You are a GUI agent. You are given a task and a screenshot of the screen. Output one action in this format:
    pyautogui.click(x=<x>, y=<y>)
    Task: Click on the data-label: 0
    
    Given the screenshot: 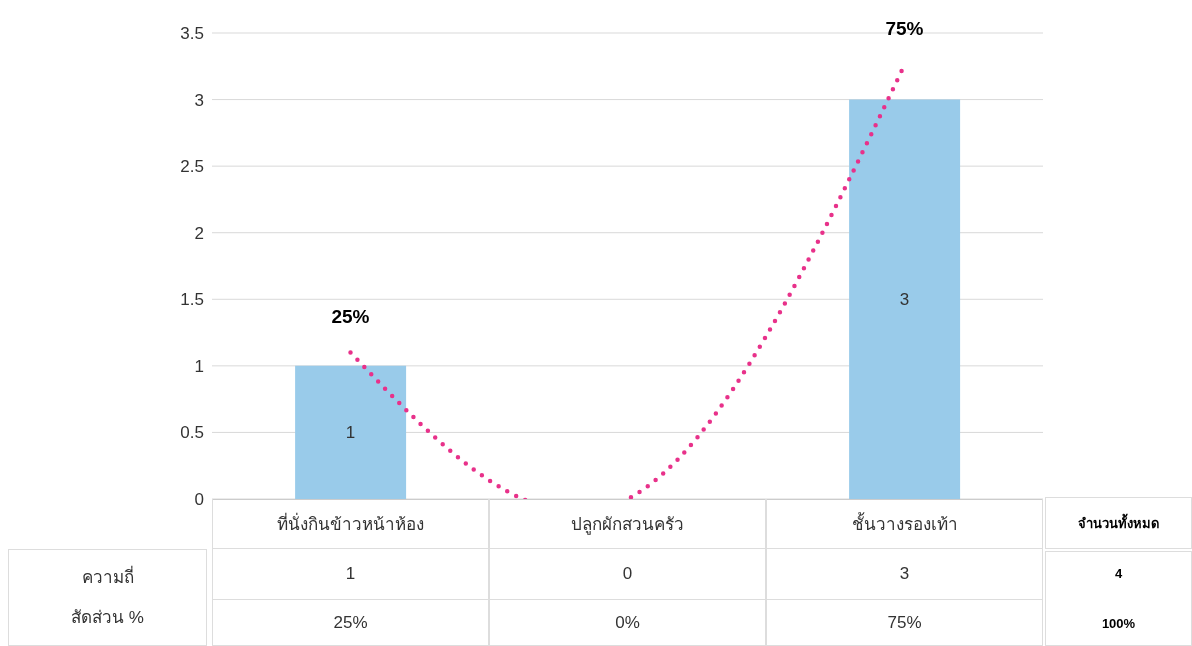 What is the action you would take?
    pyautogui.click(x=627, y=574)
    